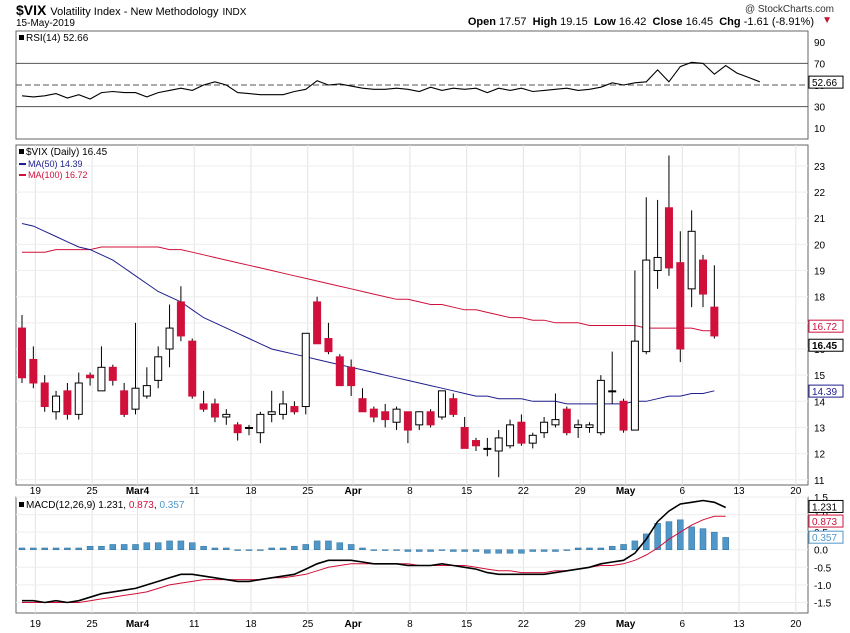  What do you see at coordinates (820, 129) in the screenshot?
I see `rsi-tick-10: 10` at bounding box center [820, 129].